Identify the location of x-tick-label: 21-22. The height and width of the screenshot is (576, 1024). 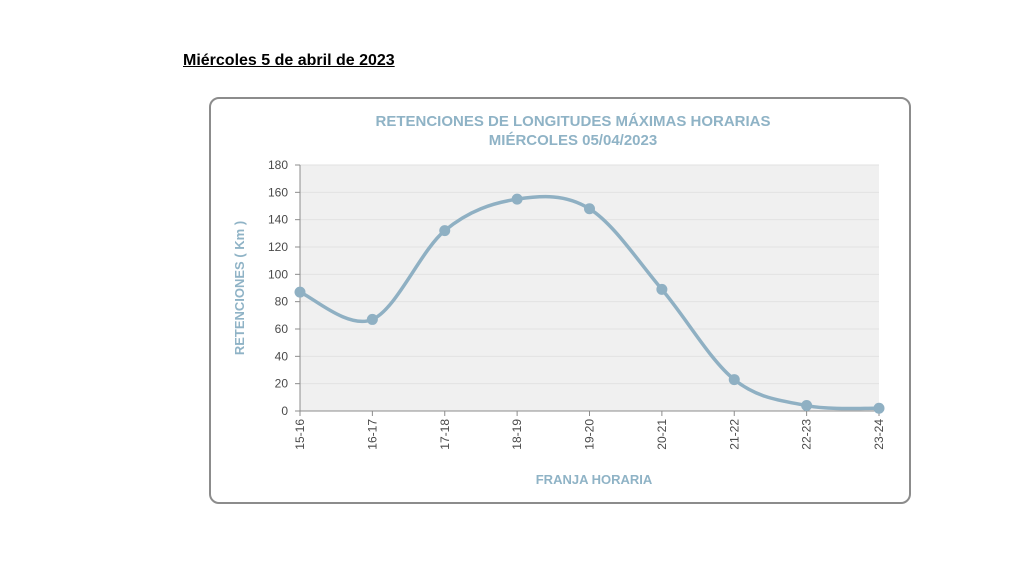
(734, 434).